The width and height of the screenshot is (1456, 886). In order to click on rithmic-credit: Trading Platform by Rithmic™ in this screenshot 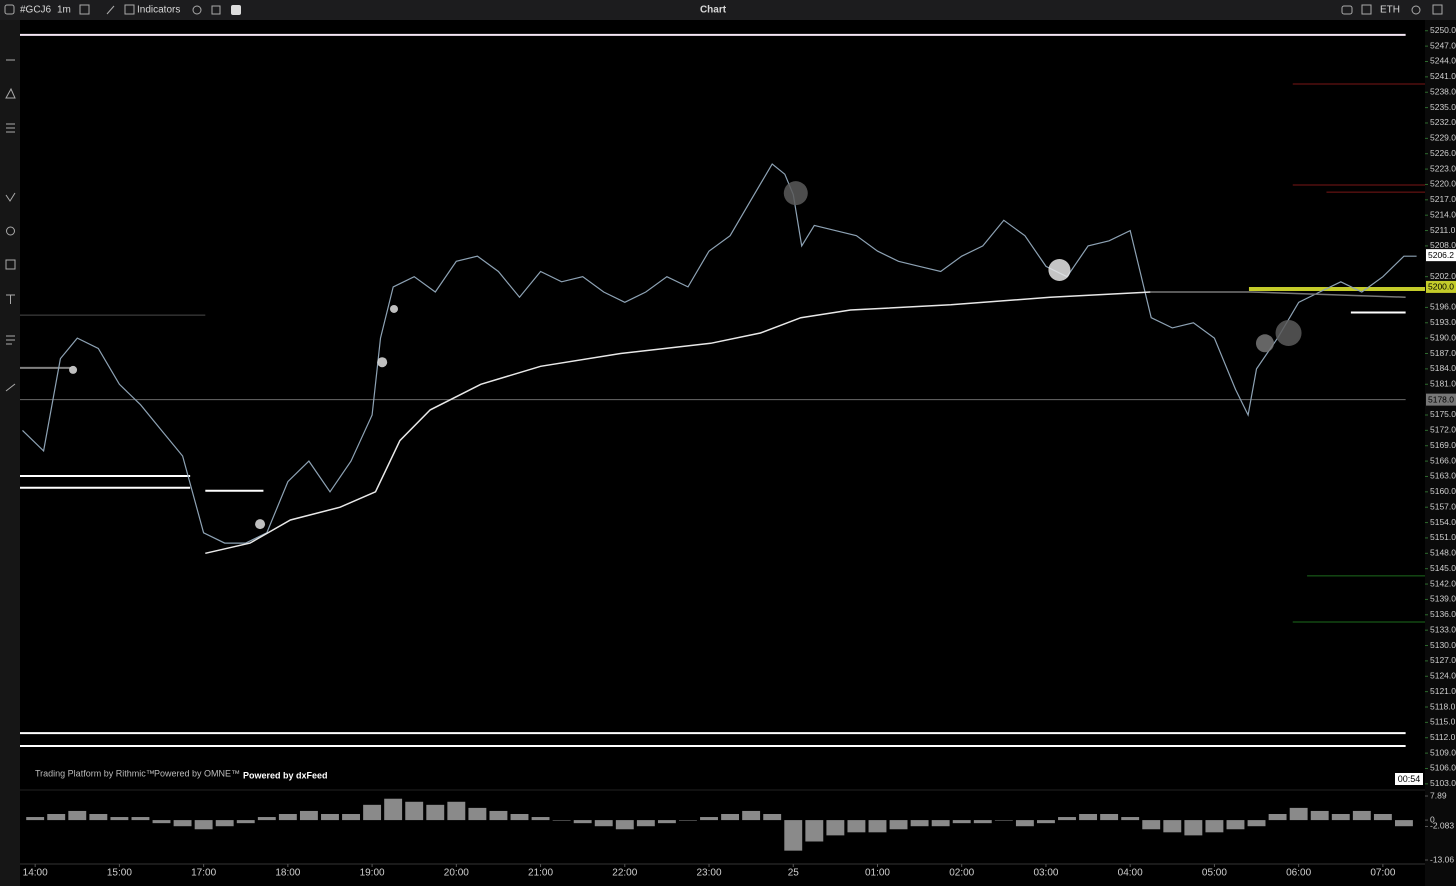, I will do `click(95, 773)`.